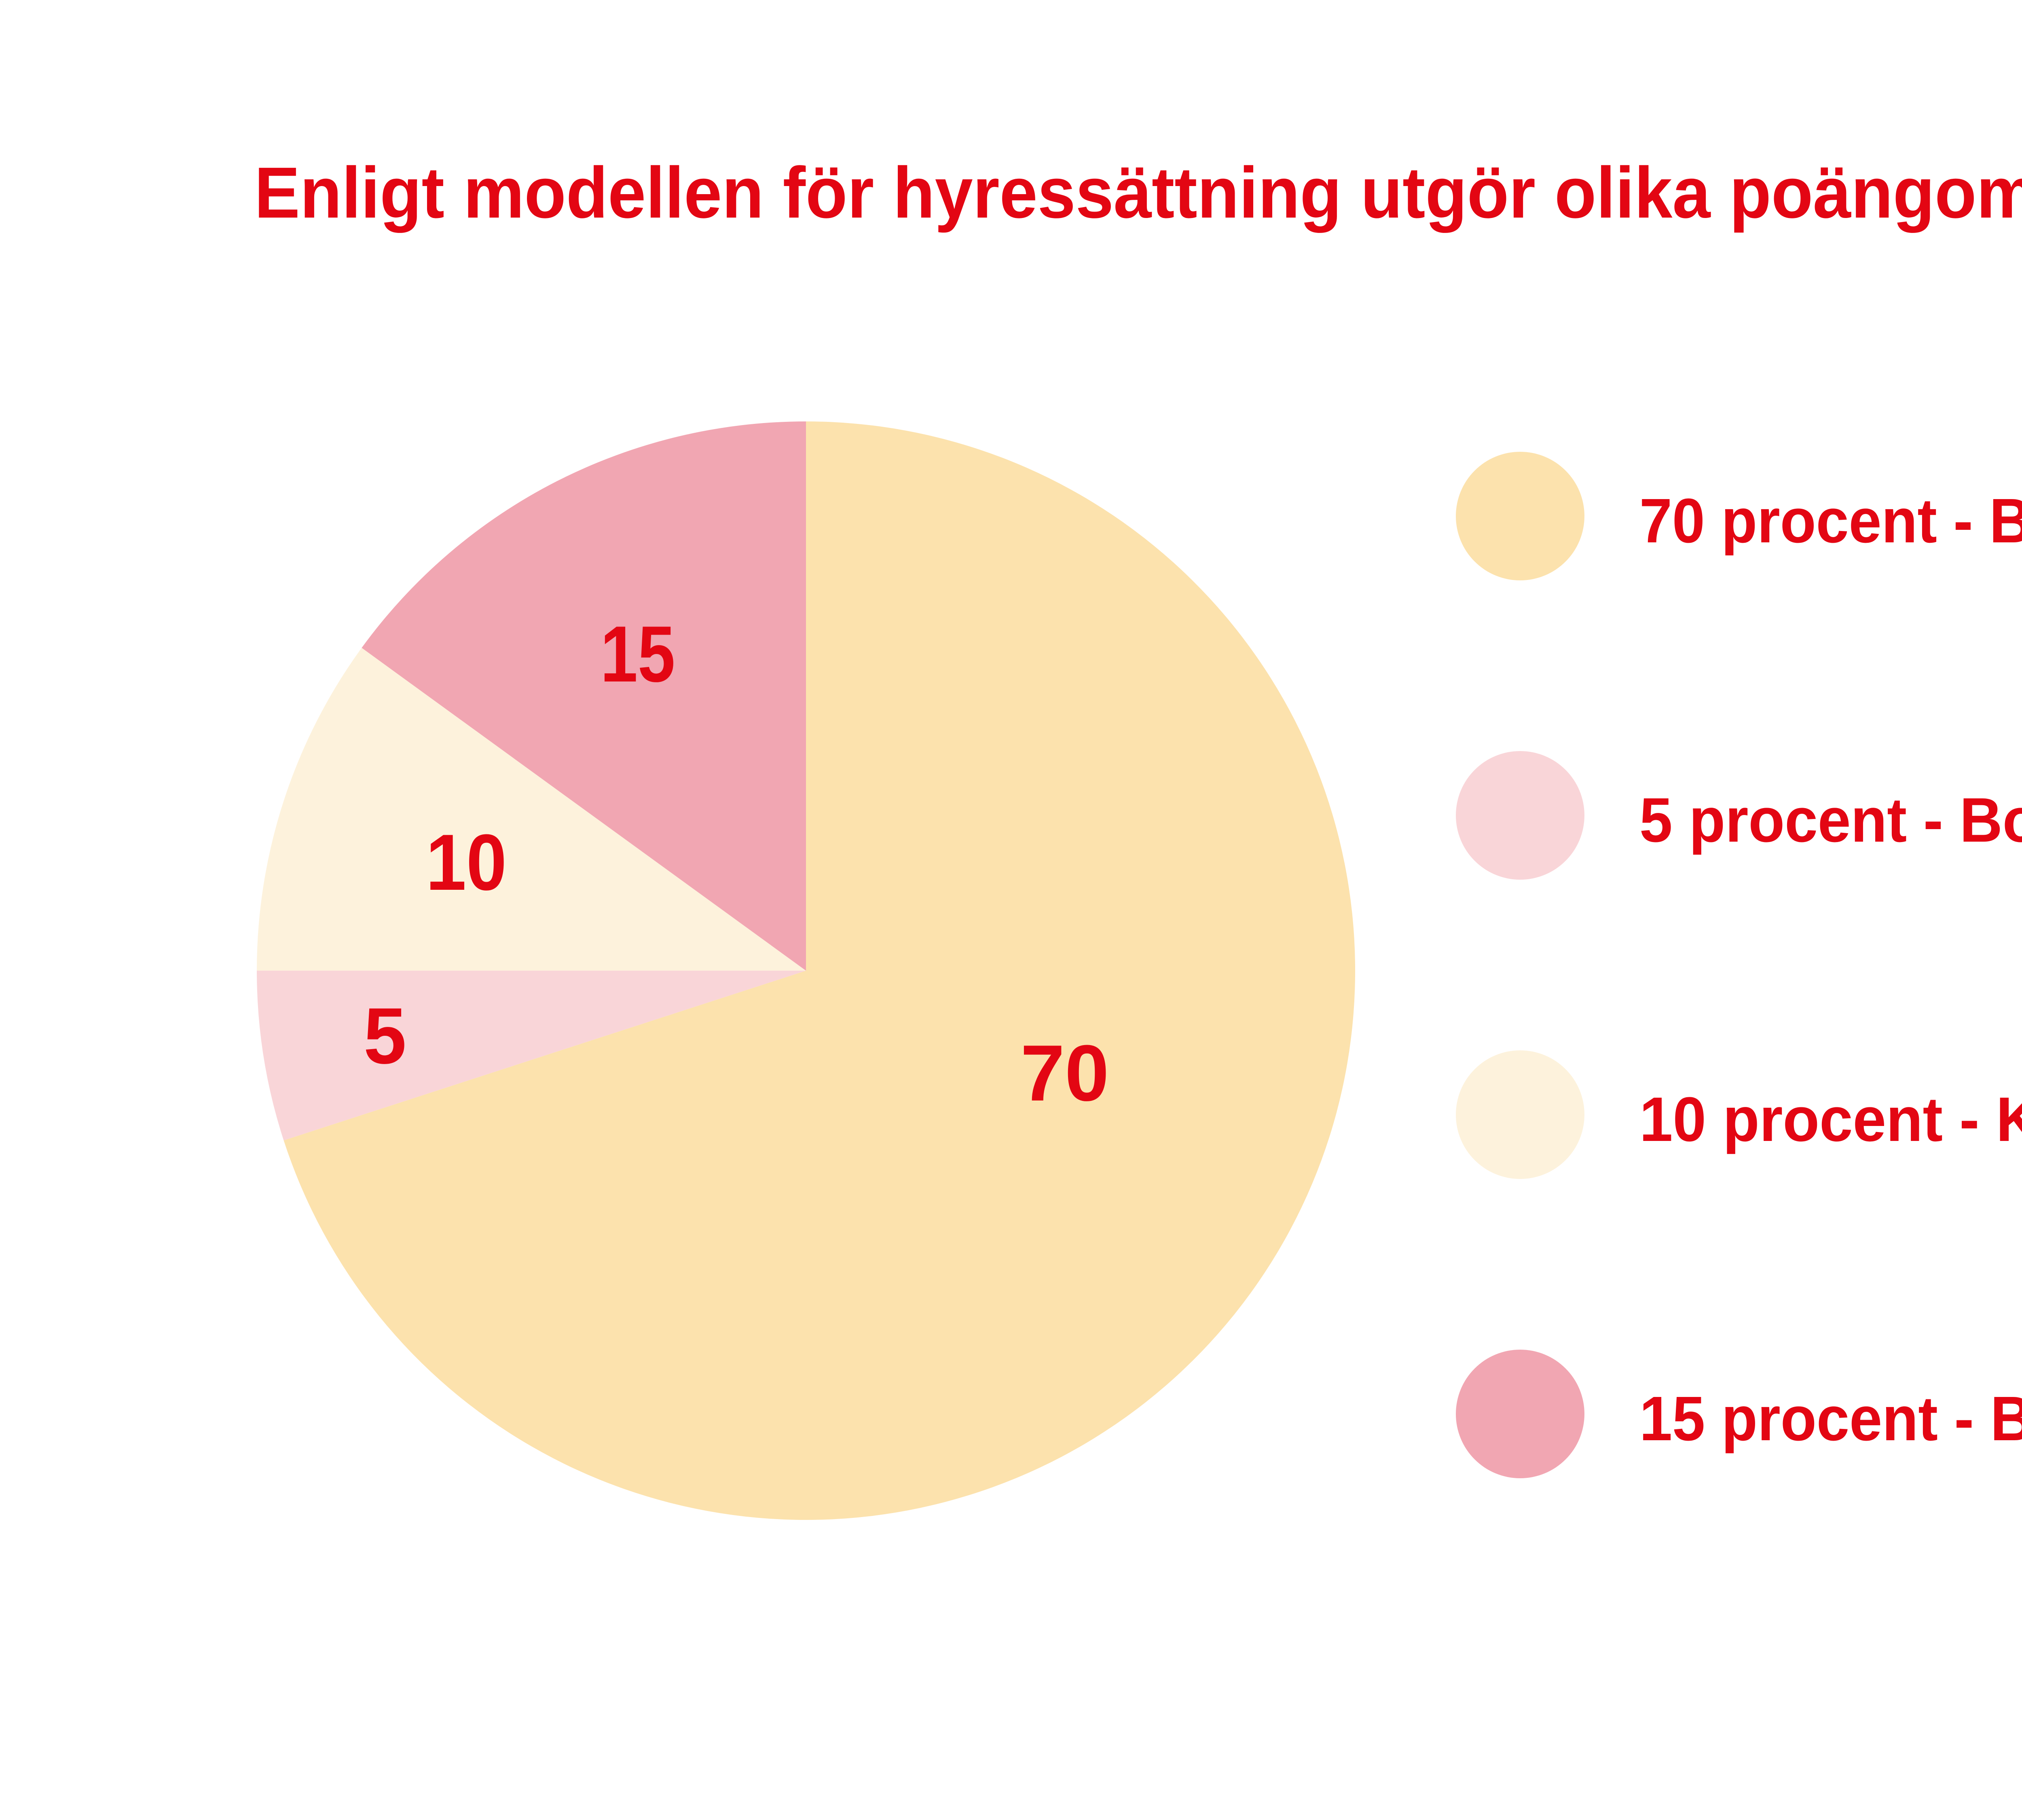 Image resolution: width=2022 pixels, height=1820 pixels. Describe the element at coordinates (466, 862) in the screenshot. I see `svg-text: 10` at that location.